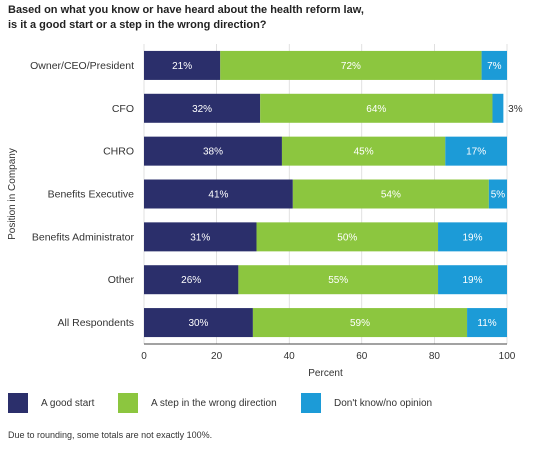 This screenshot has height=449, width=533. I want to click on data-label-all-respondents-don-t-know-no-opinion: 11%, so click(486, 323).